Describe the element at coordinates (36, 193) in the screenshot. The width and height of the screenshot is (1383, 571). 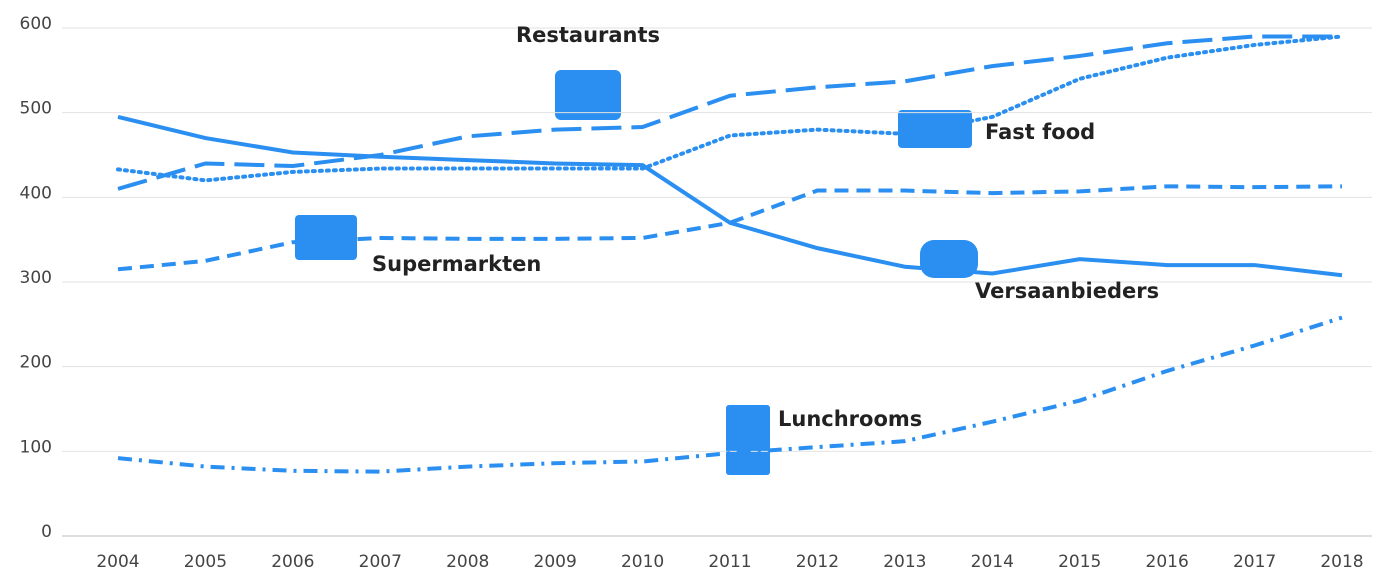
I see `y-tick-label: 400` at that location.